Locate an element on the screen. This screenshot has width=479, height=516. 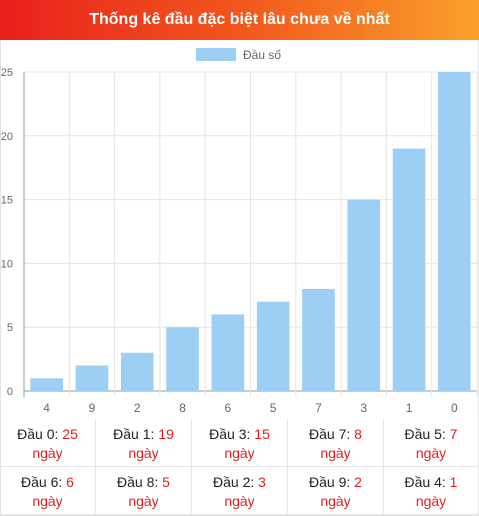
stat-label: Đầu 5: is located at coordinates (425, 434).